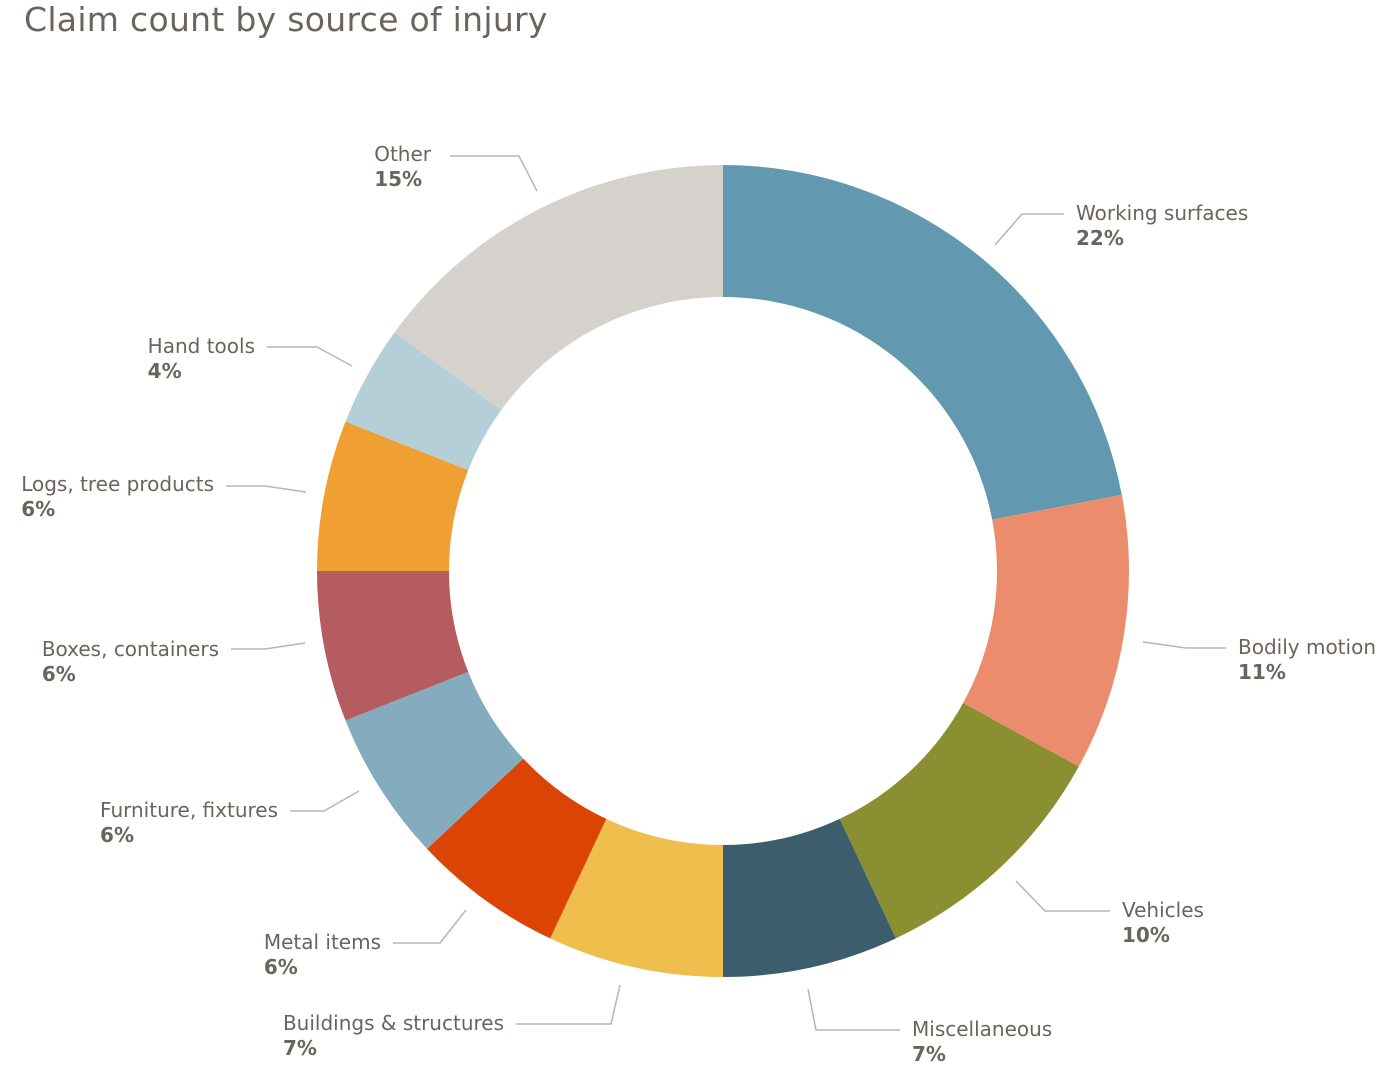 Image resolution: width=1380 pixels, height=1081 pixels. What do you see at coordinates (982, 1029) in the screenshot?
I see `slice-label: Miscellaneous` at bounding box center [982, 1029].